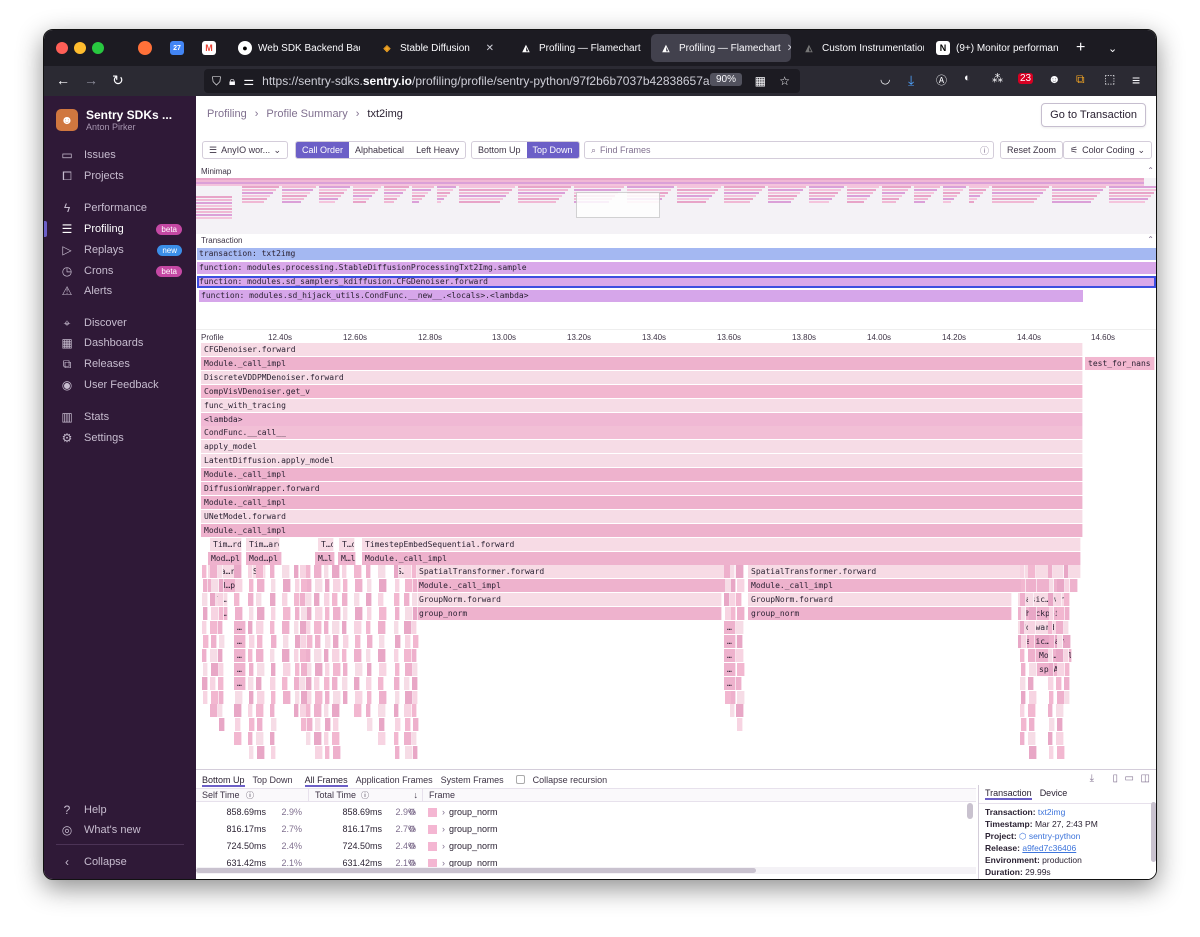 This screenshot has width=1200, height=937. Describe the element at coordinates (880, 600) in the screenshot. I see `flame-frame: GroupNorm.forward` at that location.